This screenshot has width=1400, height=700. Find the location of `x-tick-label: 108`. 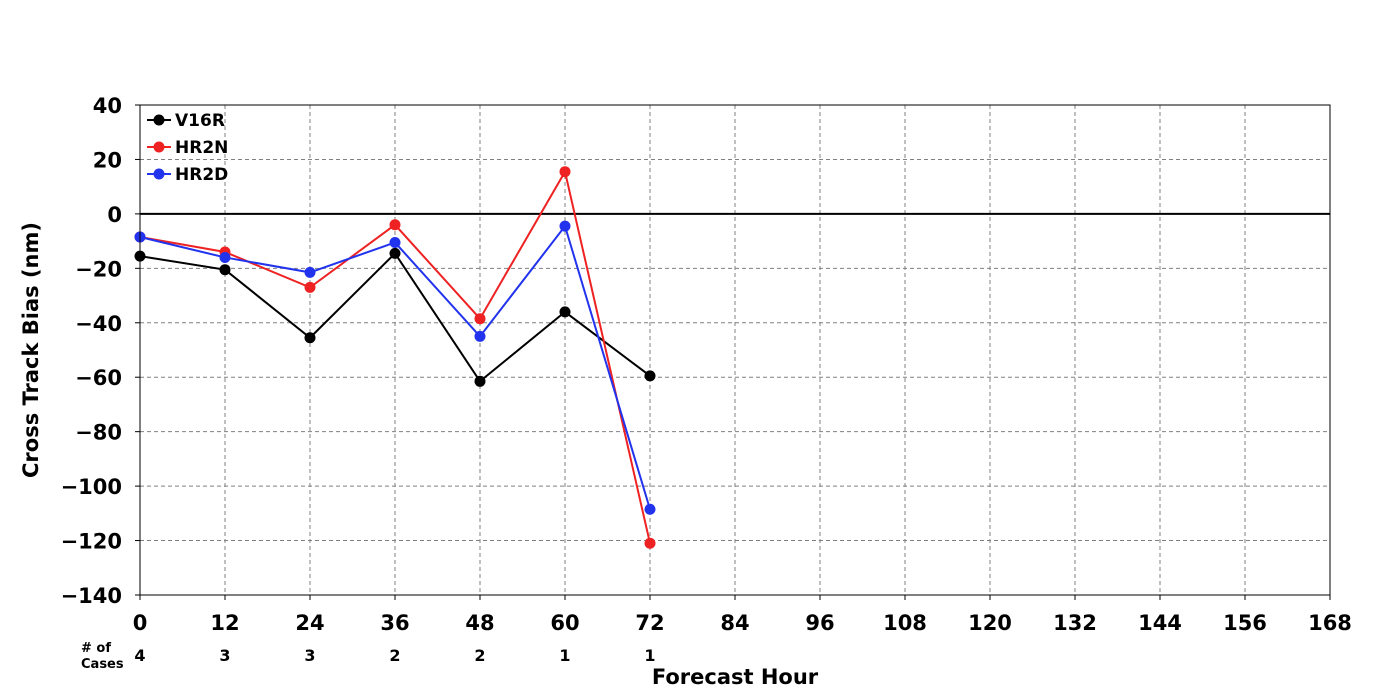

x-tick-label: 108 is located at coordinates (905, 623).